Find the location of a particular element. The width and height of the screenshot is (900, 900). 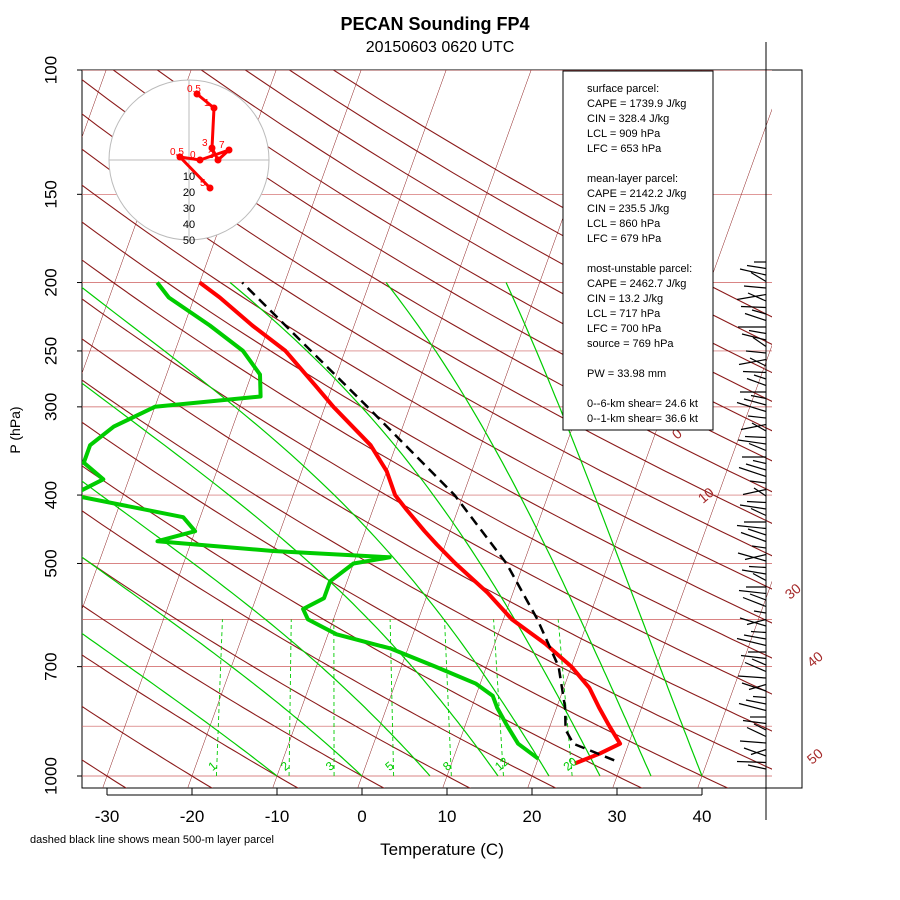

chart-subtitle: 20150603 0620 UTC is located at coordinates (440, 47).